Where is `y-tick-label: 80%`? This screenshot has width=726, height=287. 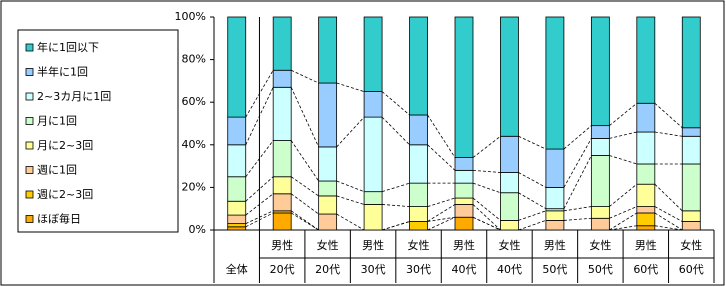 y-tick-label: 80% is located at coordinates (194, 59).